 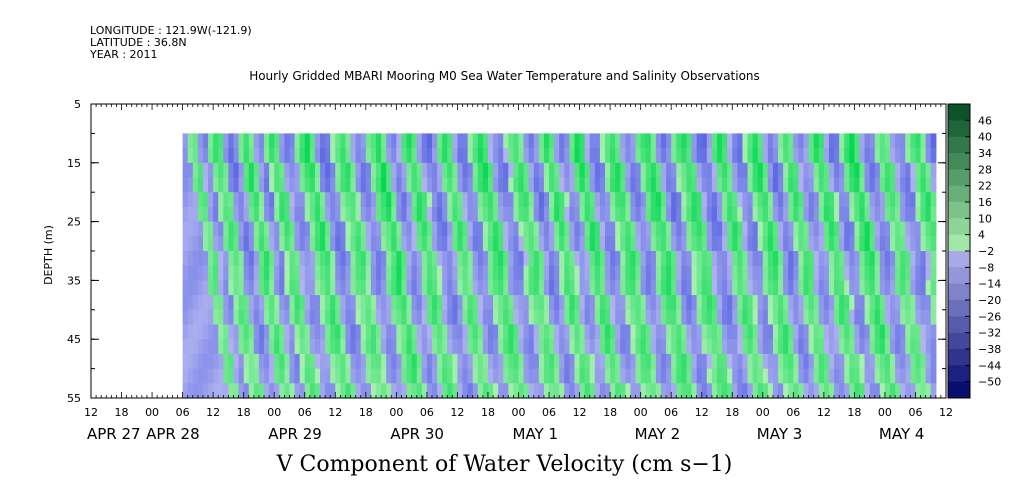 I want to click on x-hour-tick-label: 06, so click(x=549, y=412).